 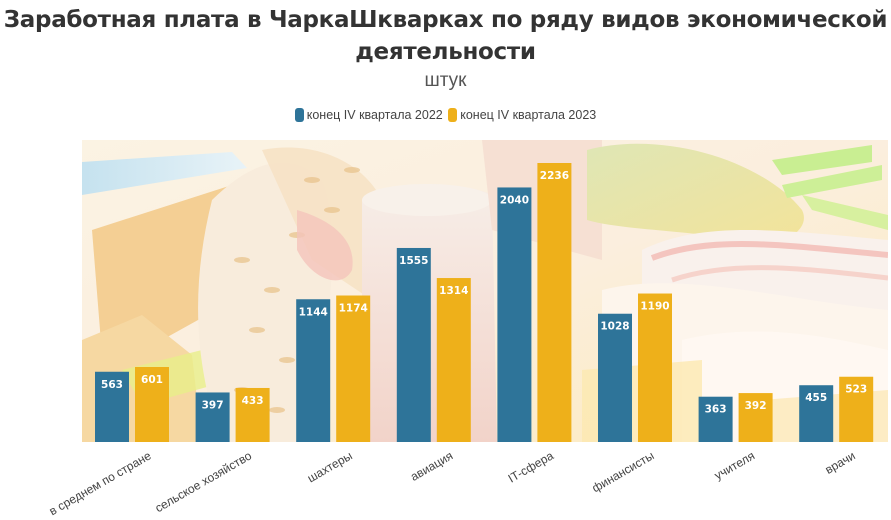 What do you see at coordinates (514, 200) in the screenshot?
I see `data-label-2022-4: 2040` at bounding box center [514, 200].